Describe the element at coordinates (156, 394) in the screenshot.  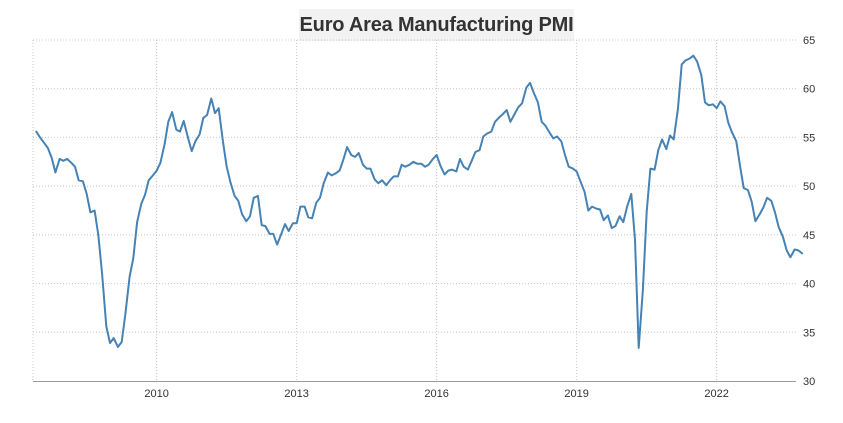
I see `x-tick-label: 2010` at that location.